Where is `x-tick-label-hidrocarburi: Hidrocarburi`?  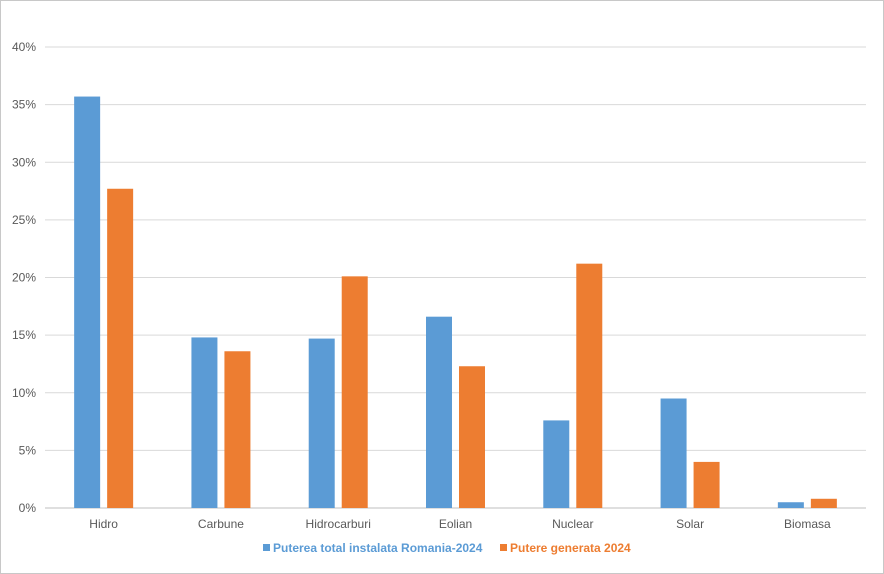 x-tick-label-hidrocarburi: Hidrocarburi is located at coordinates (338, 524).